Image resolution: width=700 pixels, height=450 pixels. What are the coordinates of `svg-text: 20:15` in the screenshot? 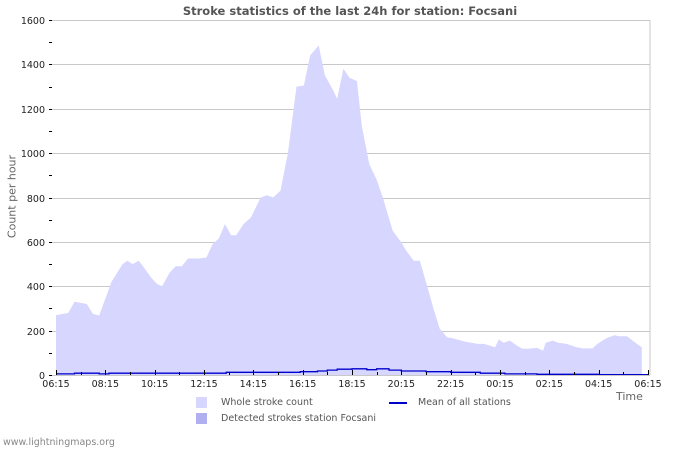 It's located at (401, 384).